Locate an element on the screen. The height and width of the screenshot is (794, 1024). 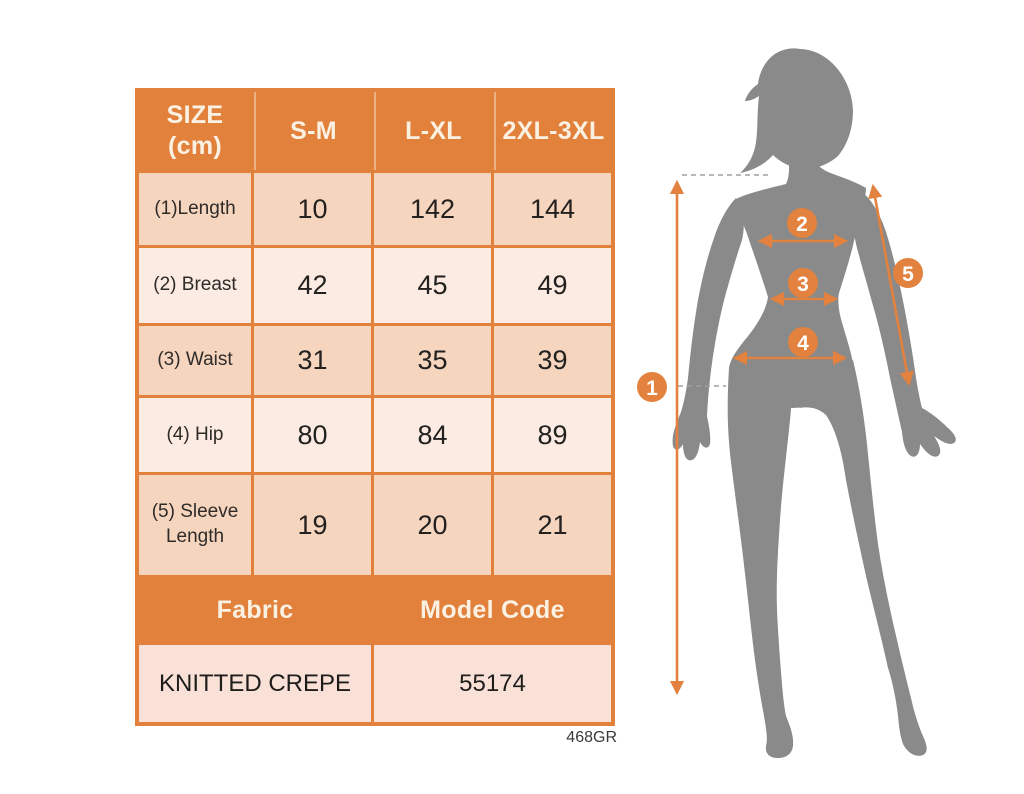
sleeve-measure-arrow is located at coordinates (891, 285).